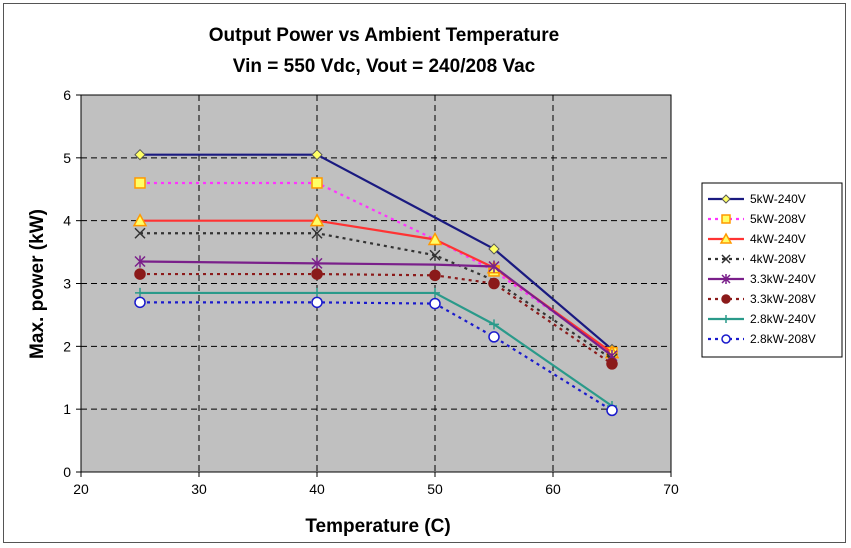 This screenshot has height=548, width=851. Describe the element at coordinates (67, 472) in the screenshot. I see `y-tick-label: 0` at that location.